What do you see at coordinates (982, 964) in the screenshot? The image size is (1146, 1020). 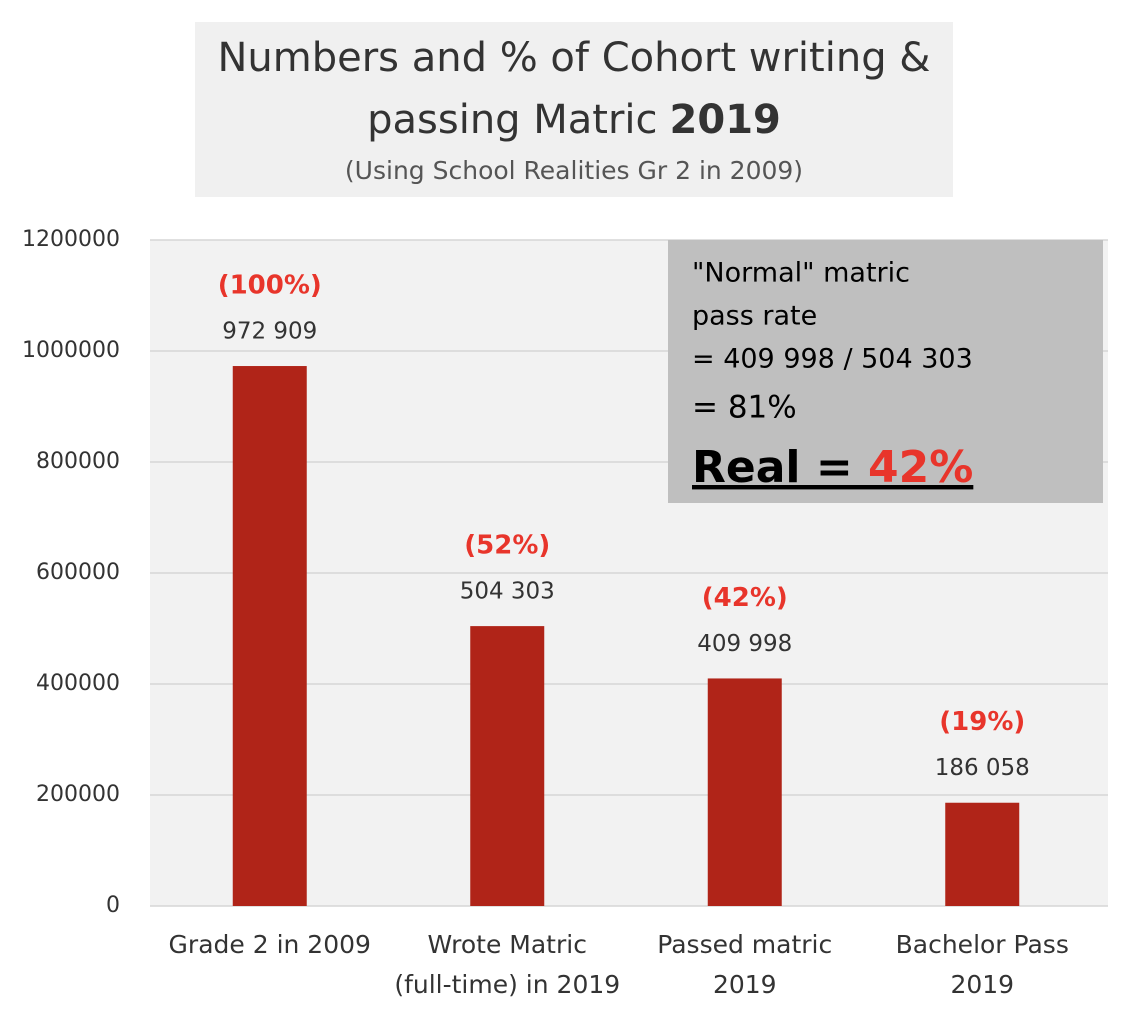 I see `x-tick-label: Bachelor Pass 2019` at bounding box center [982, 964].